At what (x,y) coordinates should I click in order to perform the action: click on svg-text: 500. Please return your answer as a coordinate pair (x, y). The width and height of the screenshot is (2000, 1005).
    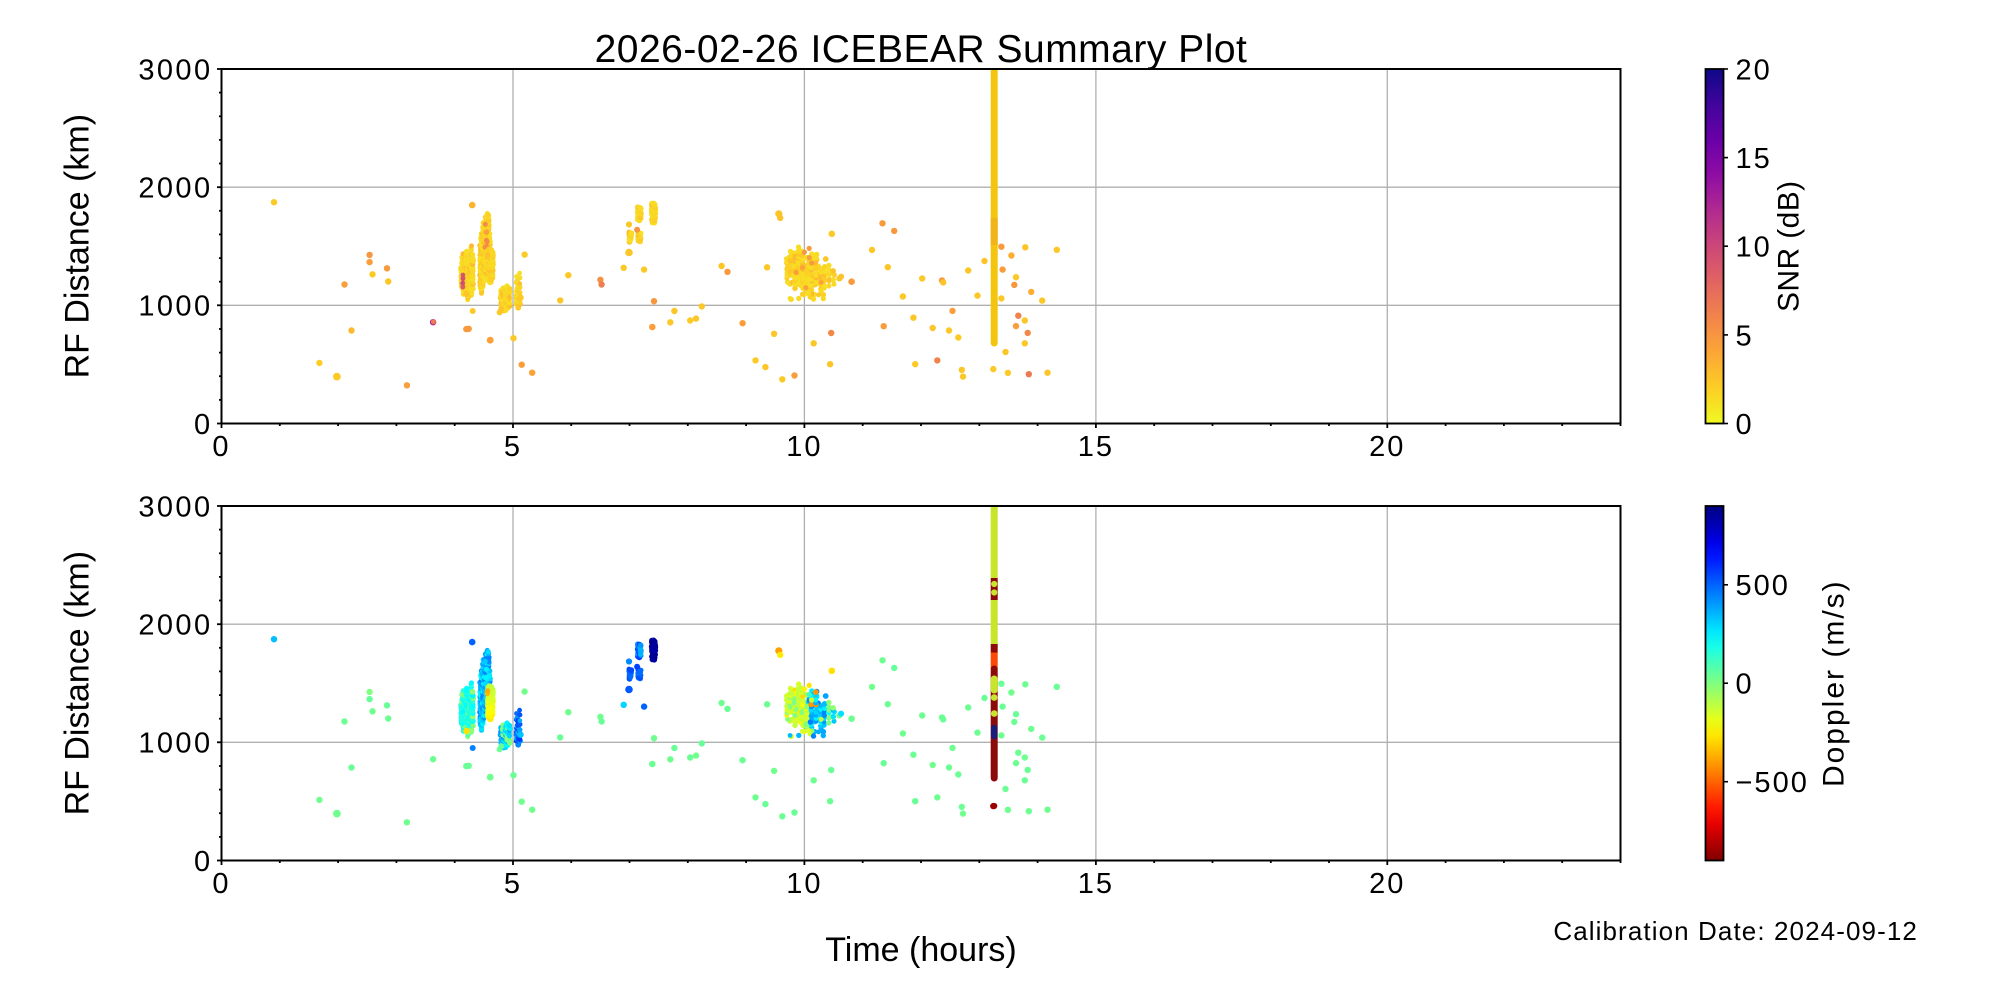
    Looking at the image, I should click on (1763, 586).